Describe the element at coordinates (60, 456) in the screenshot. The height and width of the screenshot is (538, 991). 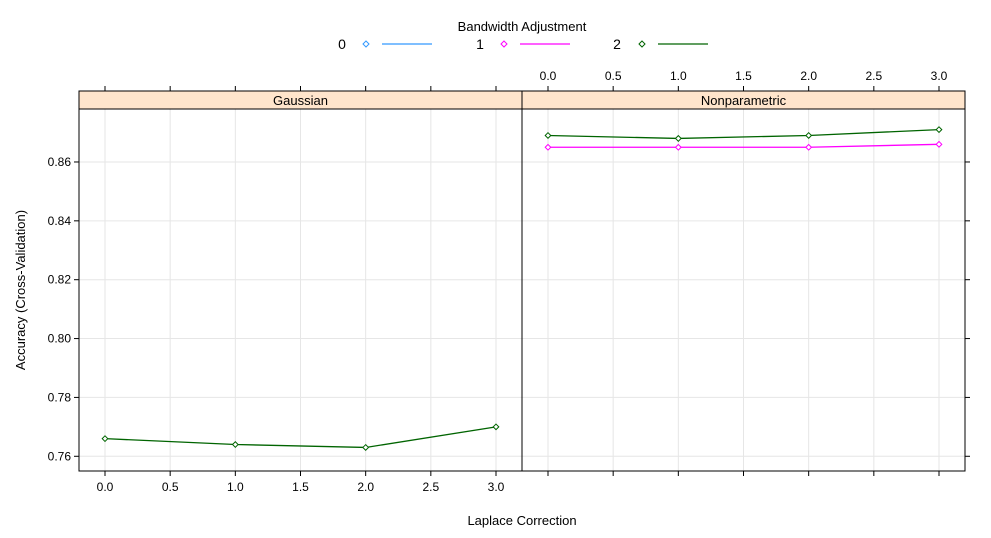
I see `y-tick-label-0: 0.76` at that location.